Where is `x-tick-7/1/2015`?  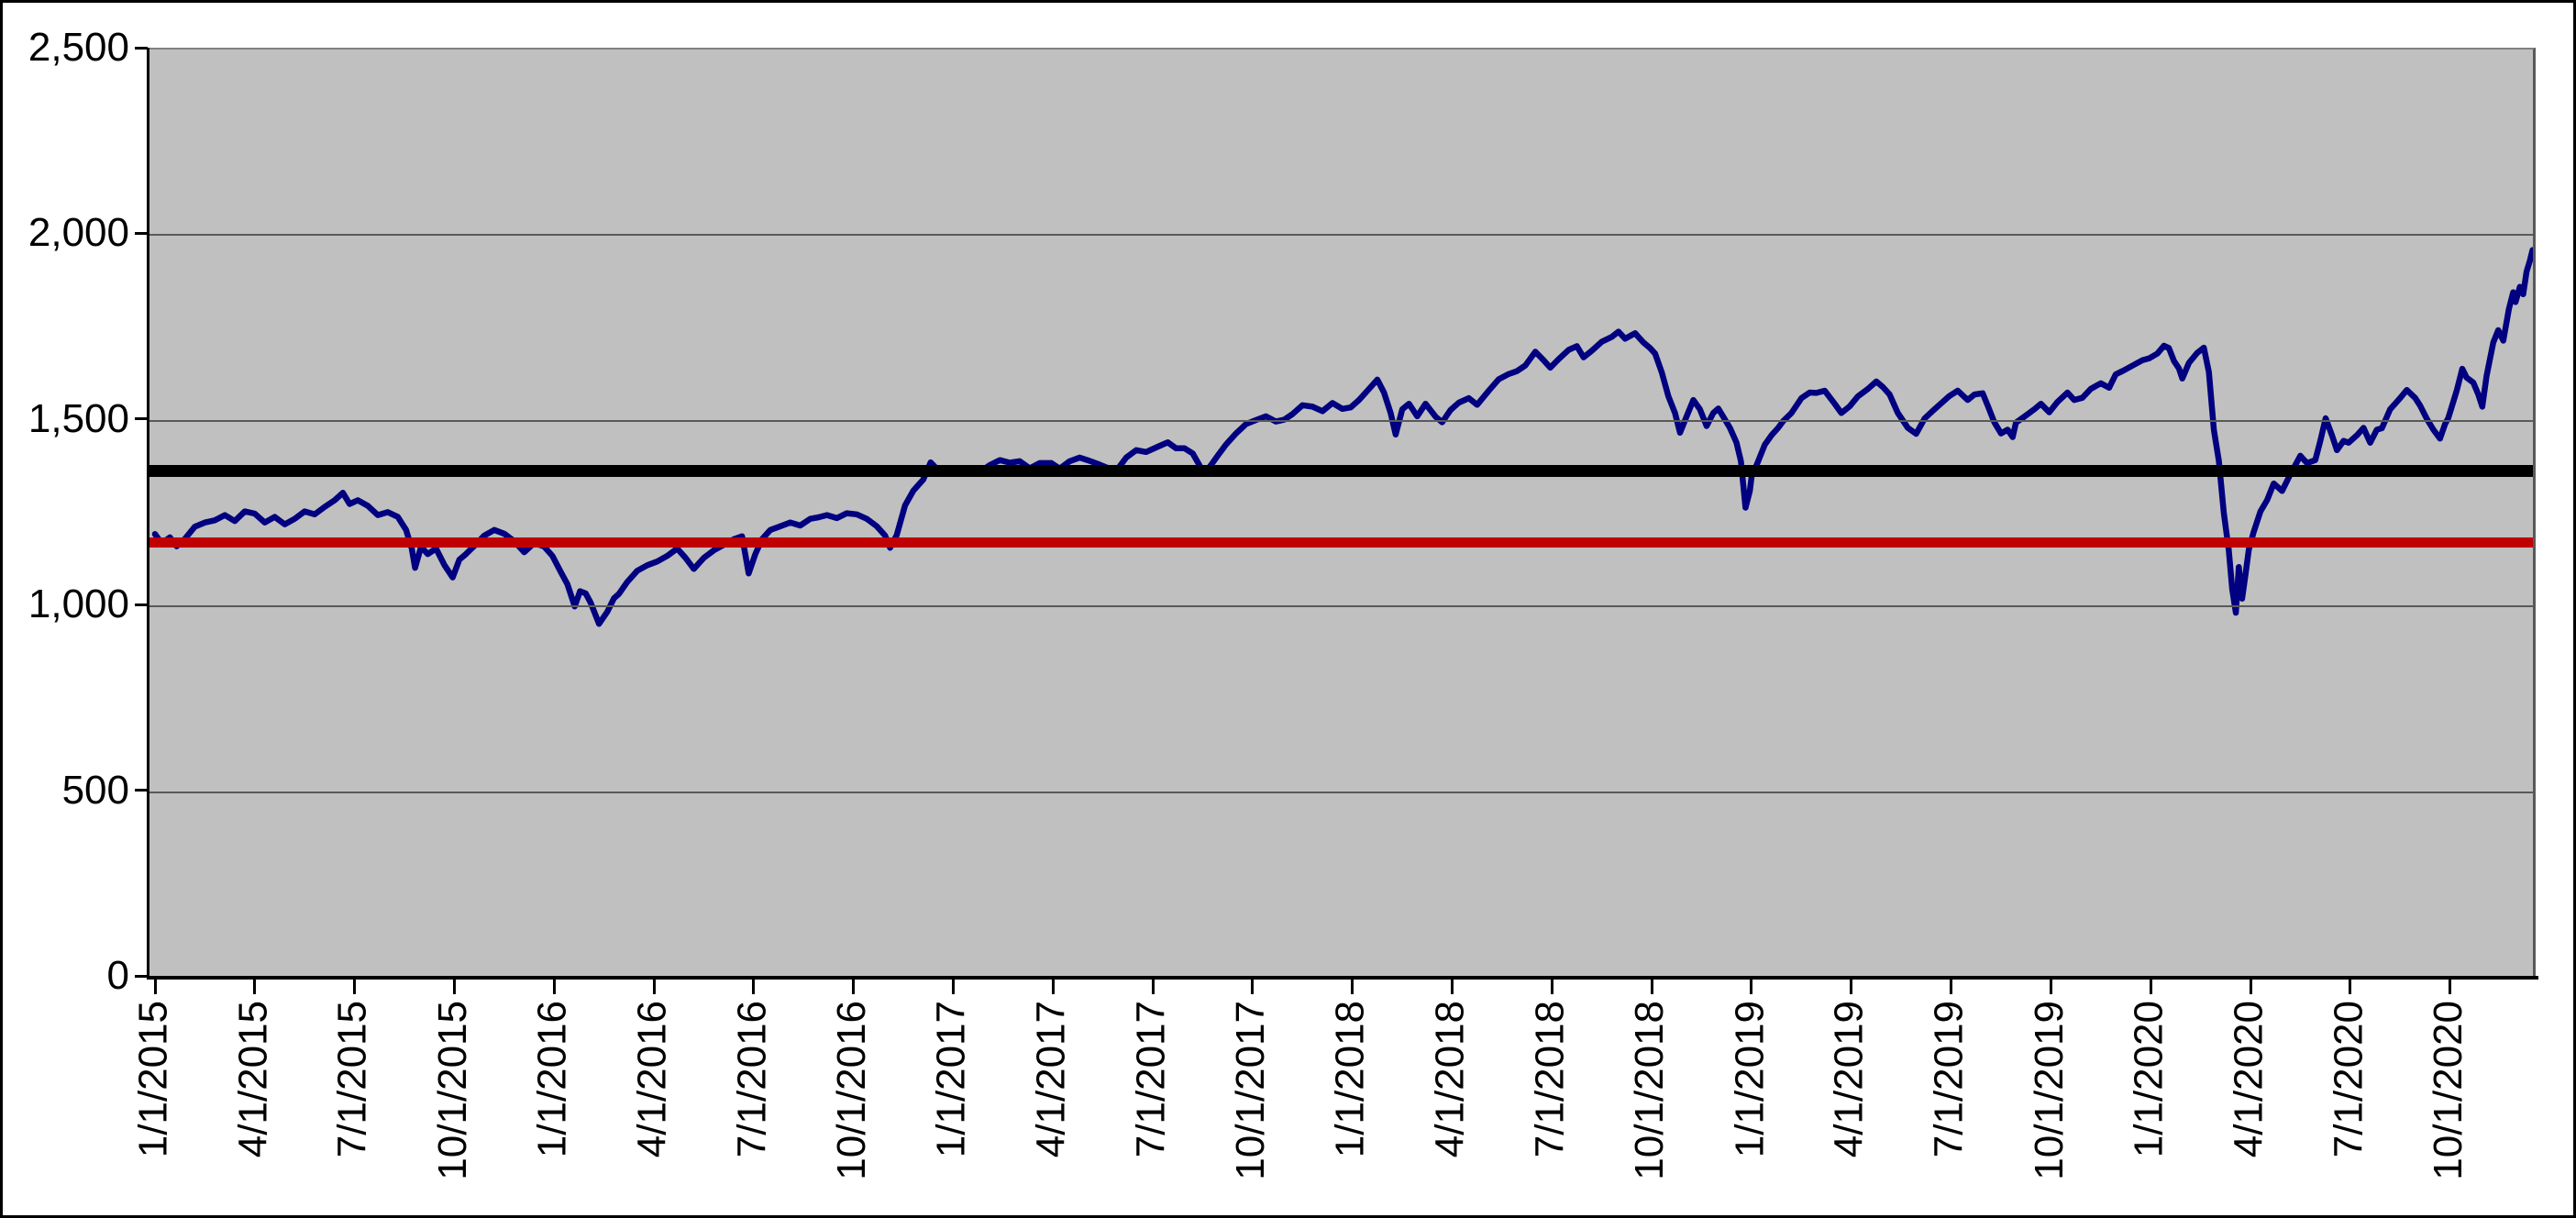
x-tick-7/1/2015 is located at coordinates (355, 987).